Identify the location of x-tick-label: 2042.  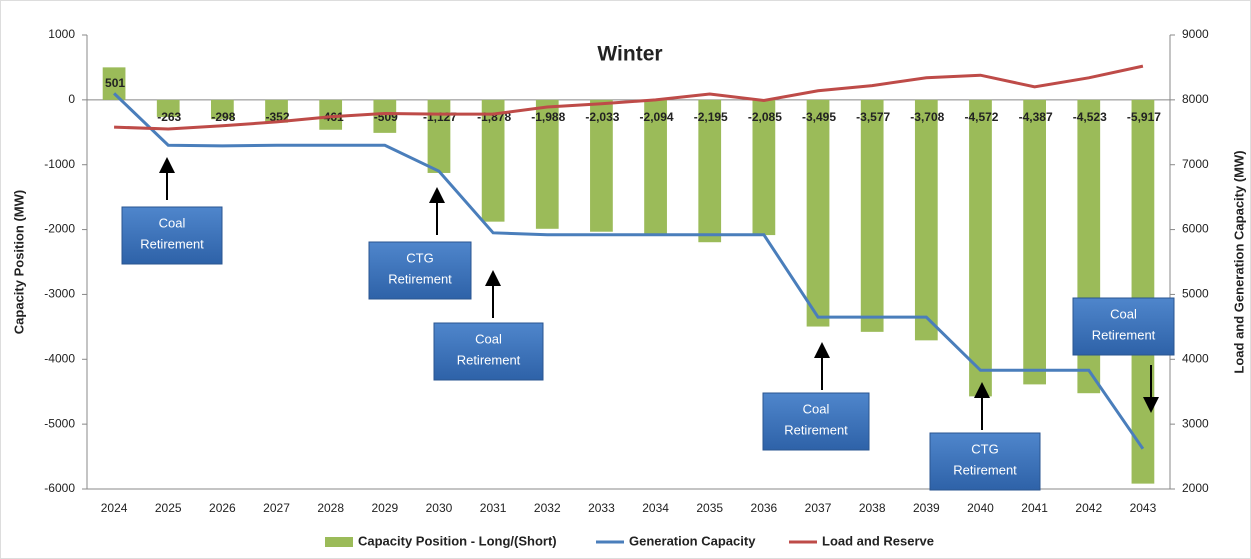
(1088, 508).